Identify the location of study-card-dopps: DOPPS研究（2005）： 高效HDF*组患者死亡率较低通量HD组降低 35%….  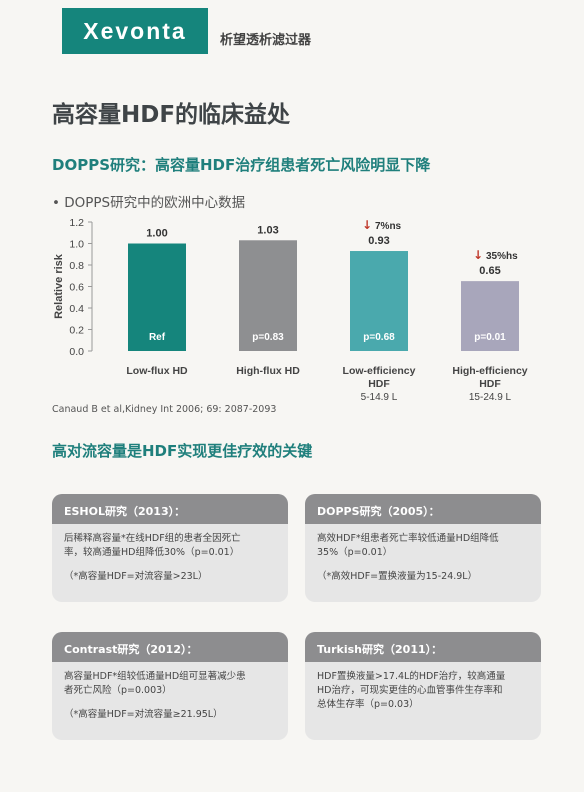
(423, 548).